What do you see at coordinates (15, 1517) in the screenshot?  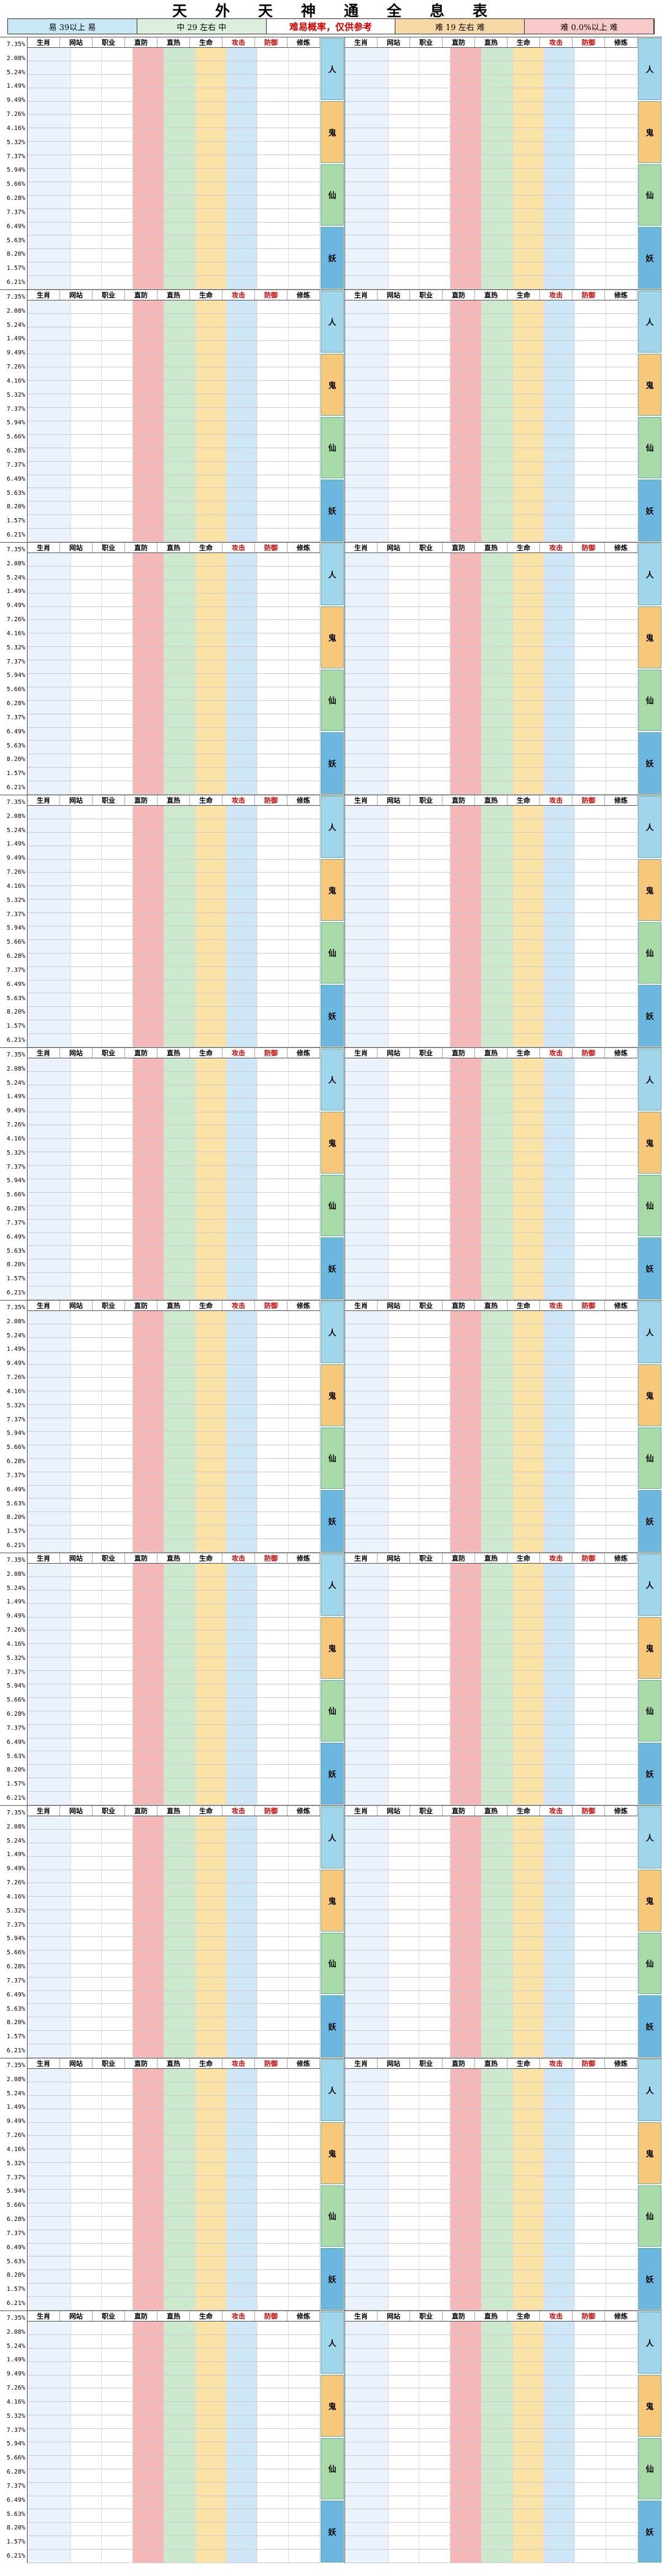 I see `percent-cell: 8.20%` at bounding box center [15, 1517].